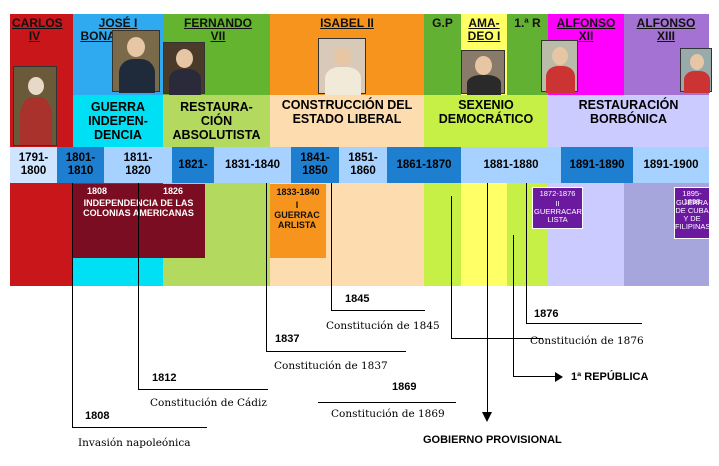 Image resolution: width=719 pixels, height=466 pixels. Describe the element at coordinates (383, 326) in the screenshot. I see `label-constitucion-1845: Constitución de 1845` at that location.